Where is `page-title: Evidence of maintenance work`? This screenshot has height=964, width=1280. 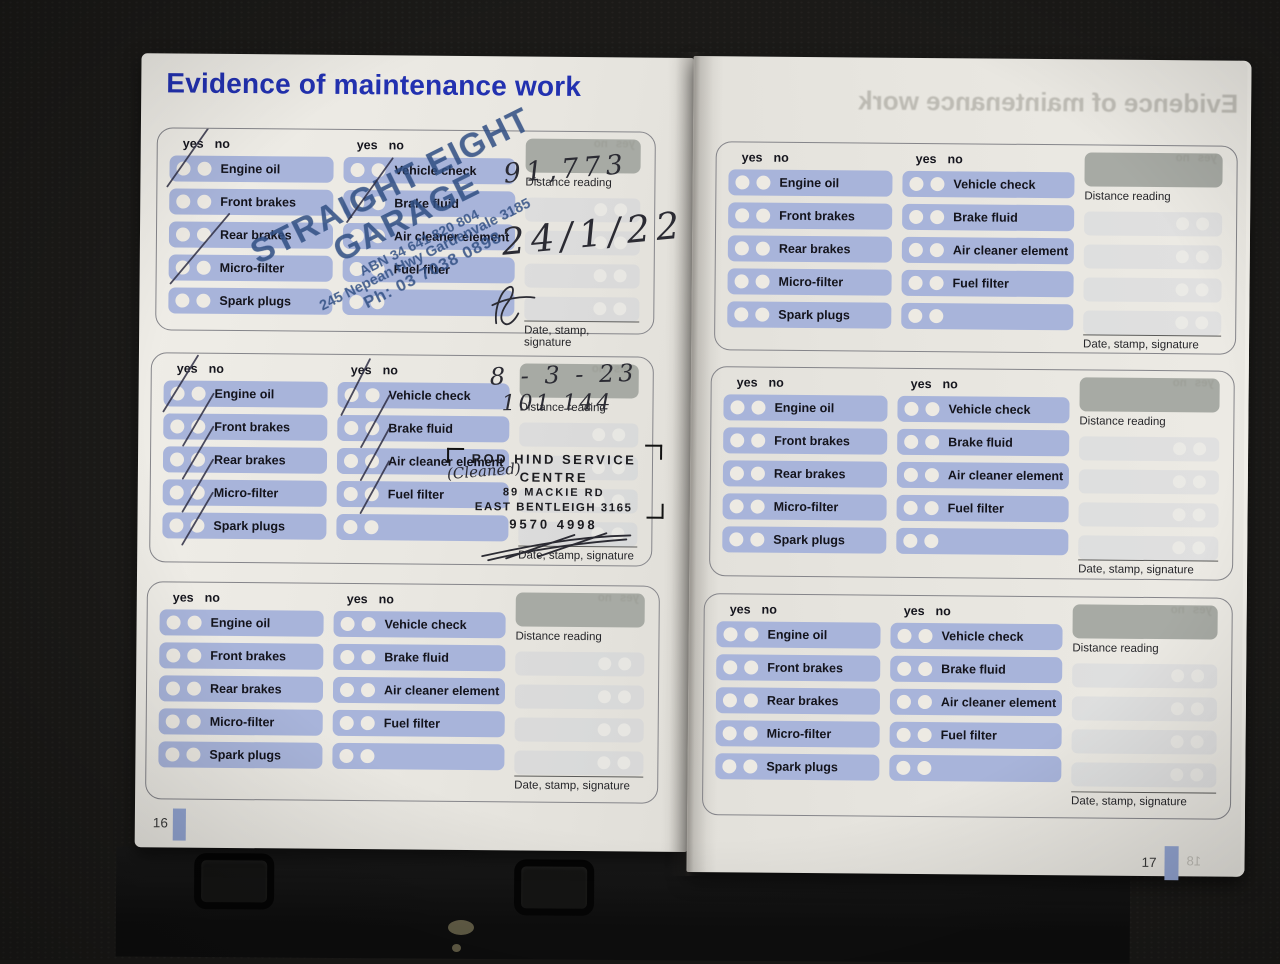
page-title: Evidence of maintenance work is located at coordinates (374, 85).